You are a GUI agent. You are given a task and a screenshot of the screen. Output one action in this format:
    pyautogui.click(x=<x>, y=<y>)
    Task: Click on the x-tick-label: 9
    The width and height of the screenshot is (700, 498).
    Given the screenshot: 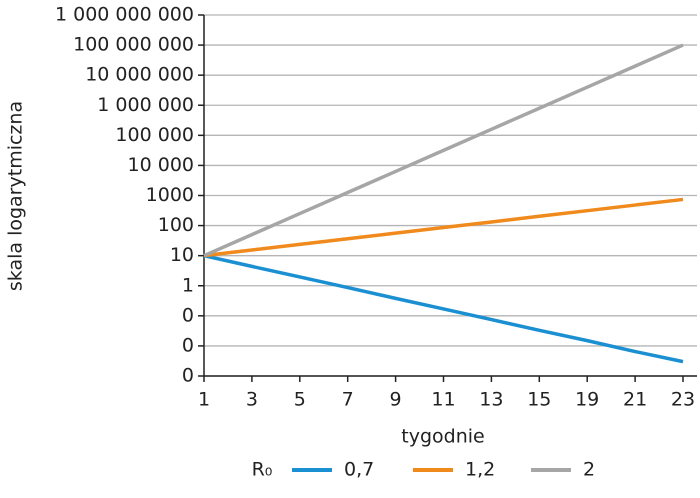 What is the action you would take?
    pyautogui.click(x=396, y=400)
    